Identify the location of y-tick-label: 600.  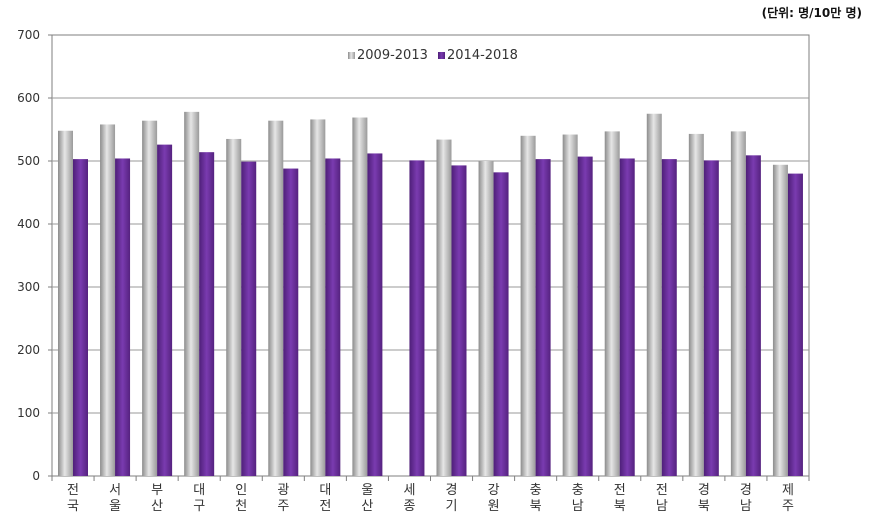
(28, 98).